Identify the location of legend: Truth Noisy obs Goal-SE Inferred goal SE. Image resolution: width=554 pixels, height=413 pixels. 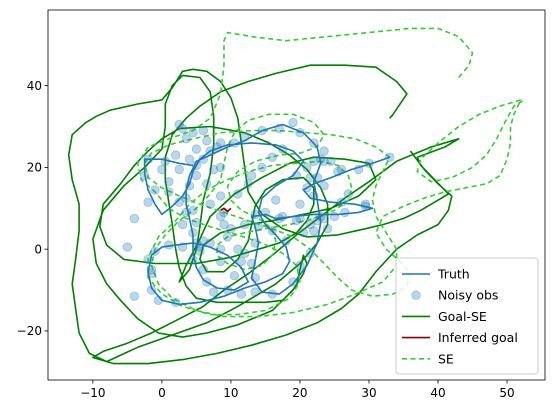
(467, 316).